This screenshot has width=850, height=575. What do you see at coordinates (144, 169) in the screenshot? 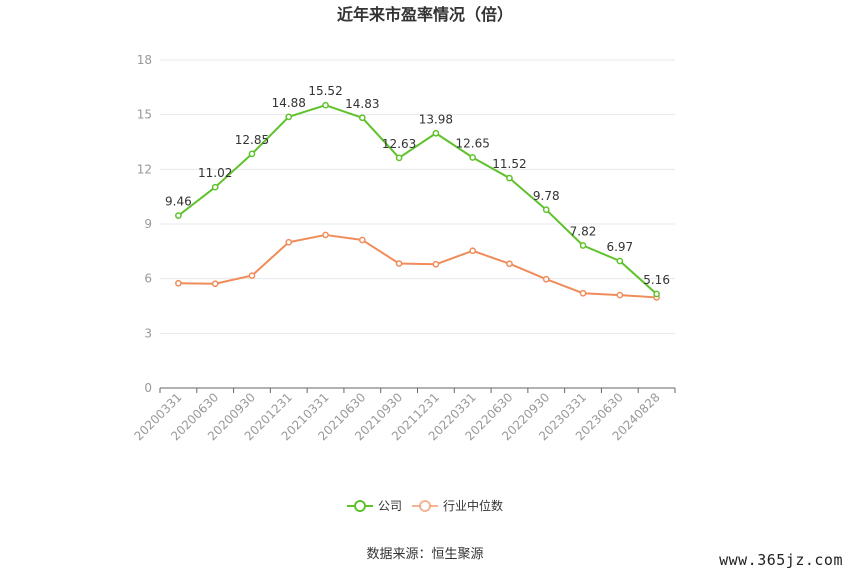
I see `y-tick-label: 12` at bounding box center [144, 169].